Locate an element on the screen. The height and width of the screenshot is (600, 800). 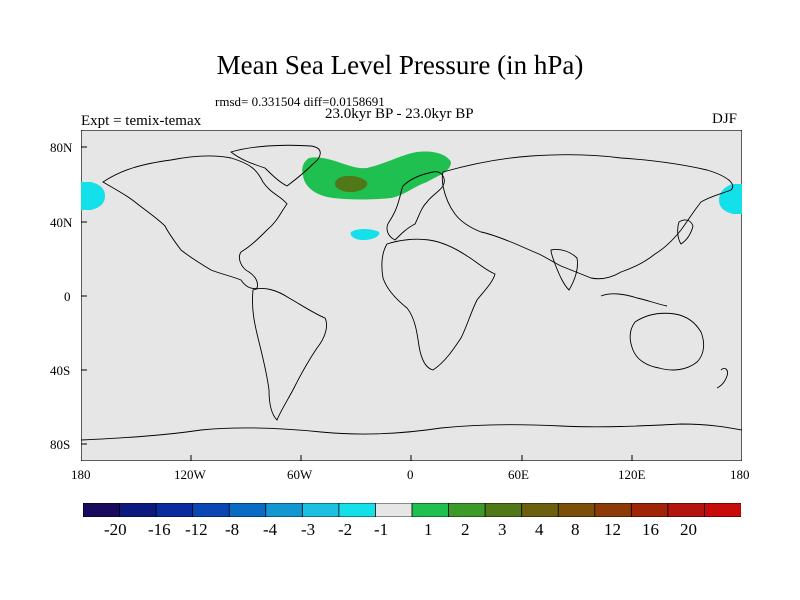
rmsd-label: rmsd= is located at coordinates (232, 101).